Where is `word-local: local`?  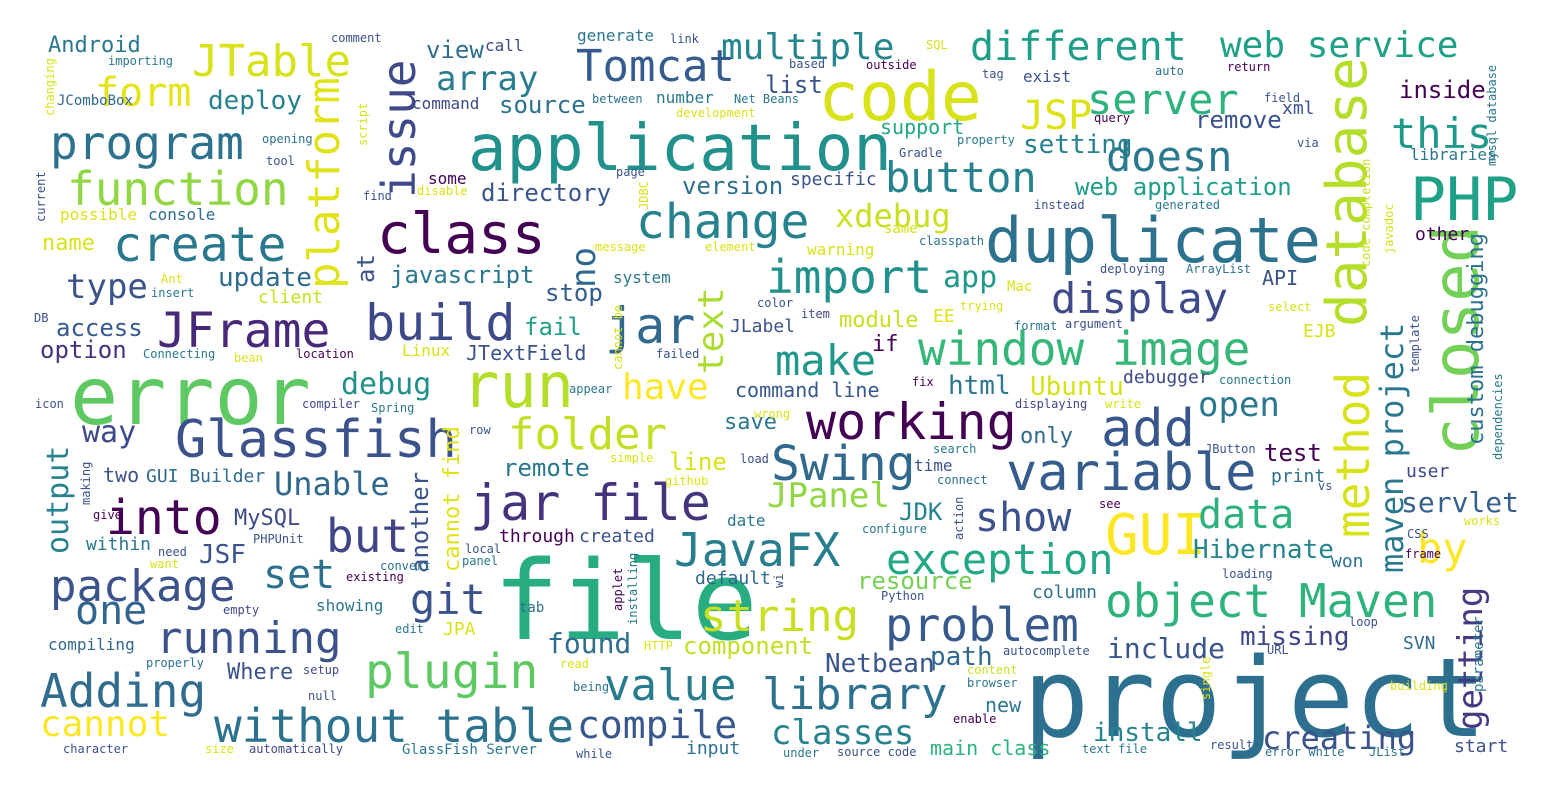
word-local: local is located at coordinates (483, 549).